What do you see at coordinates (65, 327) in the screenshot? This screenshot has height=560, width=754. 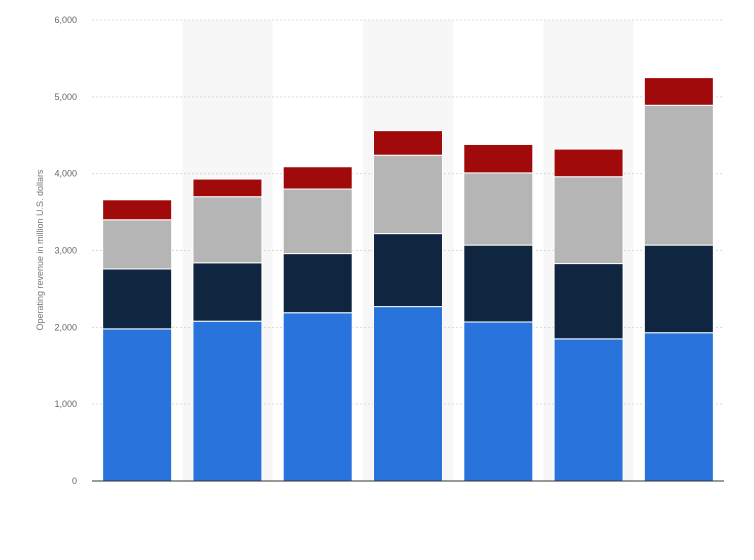 I see `y-tick-label: 2,000` at bounding box center [65, 327].